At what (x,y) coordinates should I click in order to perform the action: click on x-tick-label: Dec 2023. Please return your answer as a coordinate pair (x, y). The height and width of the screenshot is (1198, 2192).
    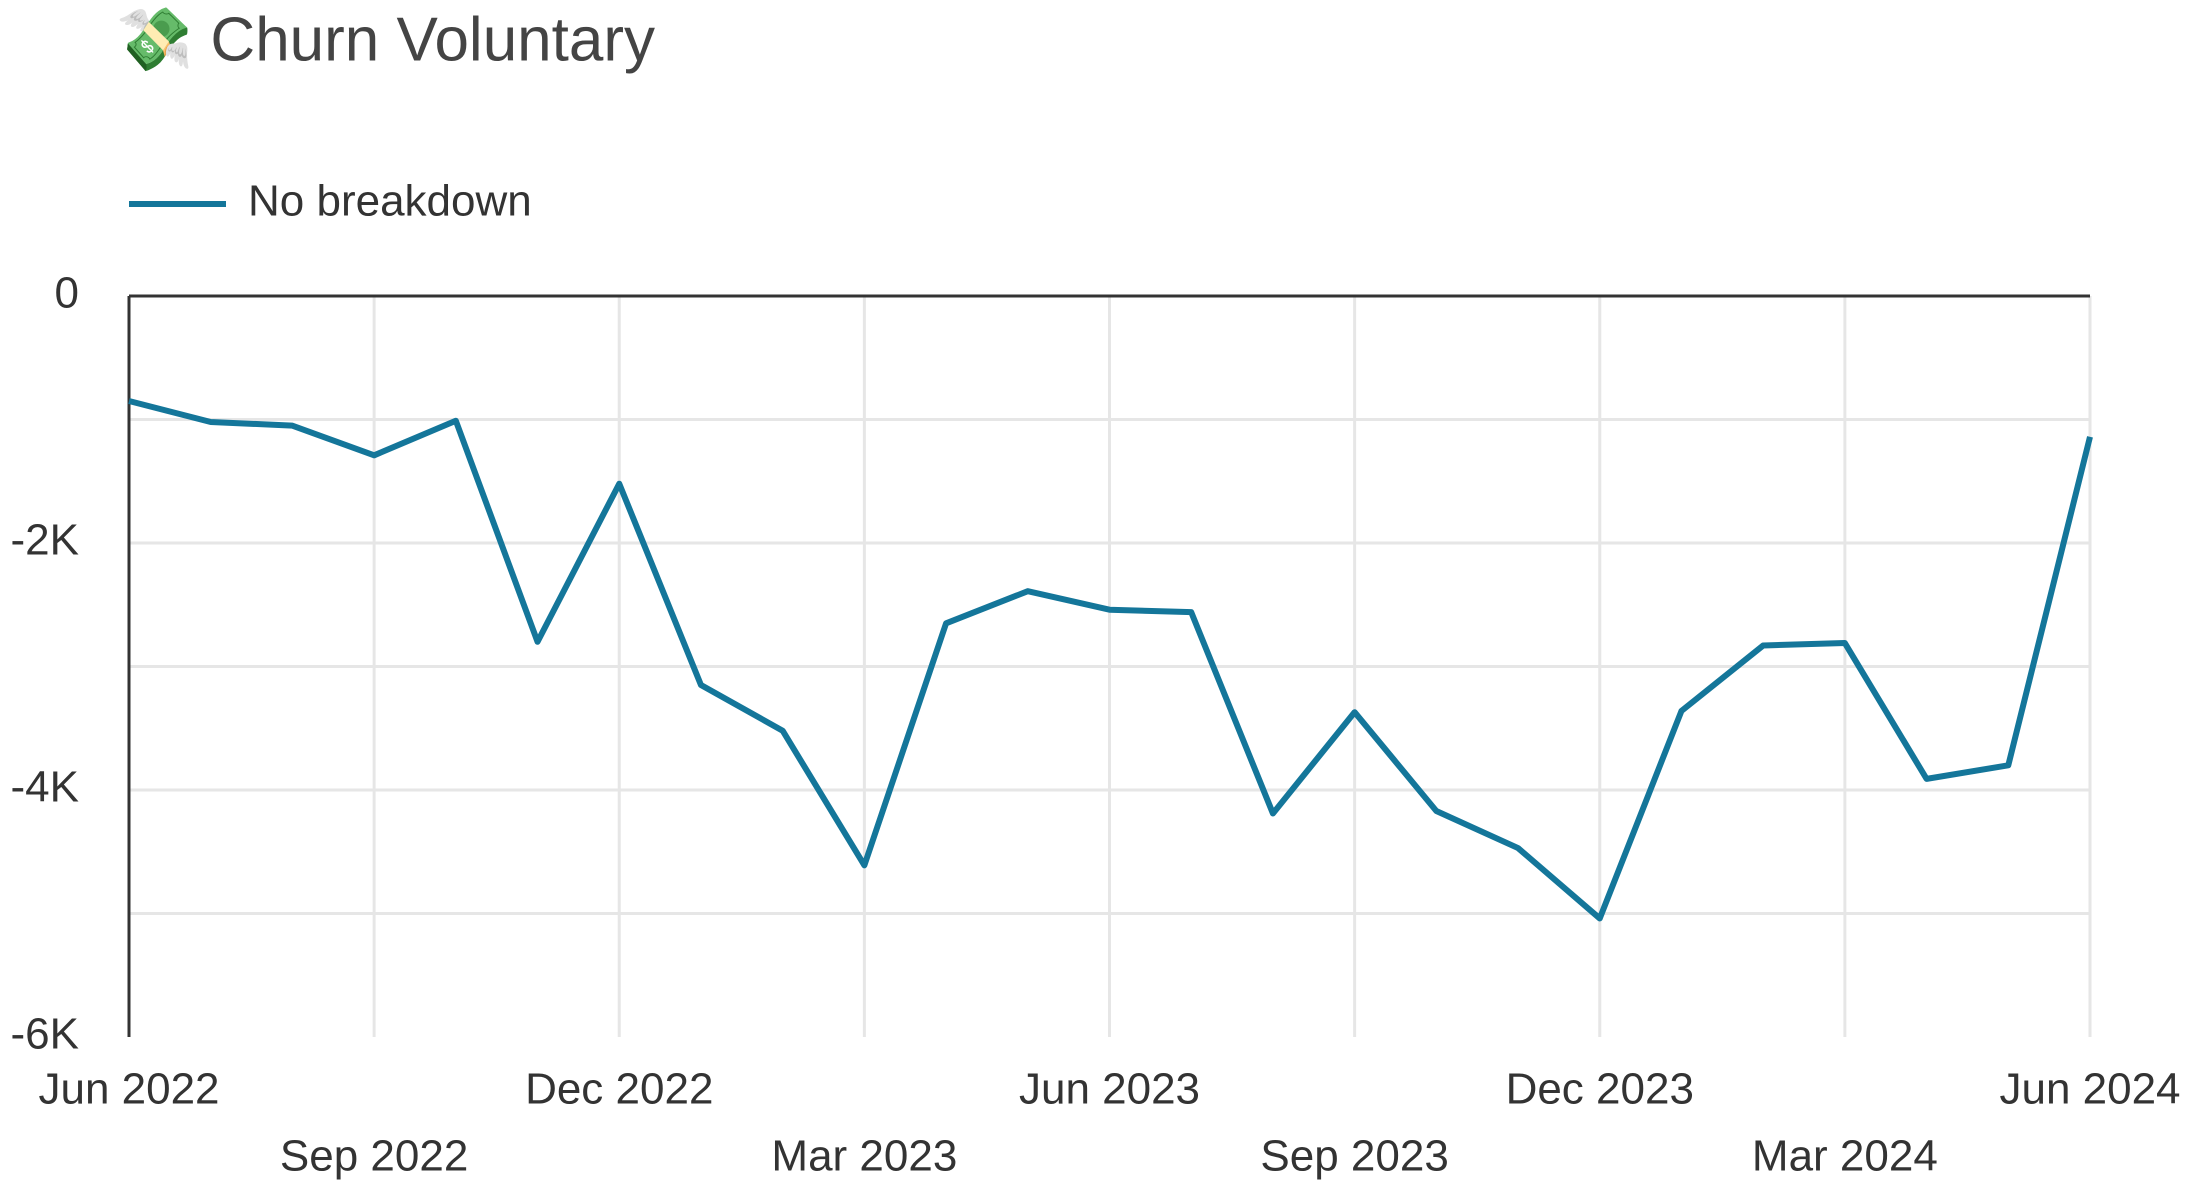
    Looking at the image, I should click on (1600, 1089).